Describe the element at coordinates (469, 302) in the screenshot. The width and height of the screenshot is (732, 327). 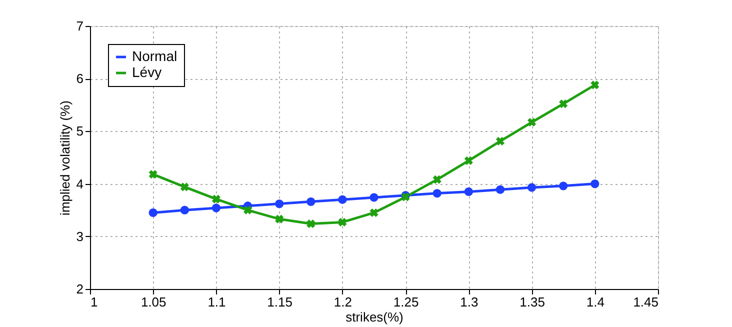
I see `x-tick-label: 1.3` at that location.